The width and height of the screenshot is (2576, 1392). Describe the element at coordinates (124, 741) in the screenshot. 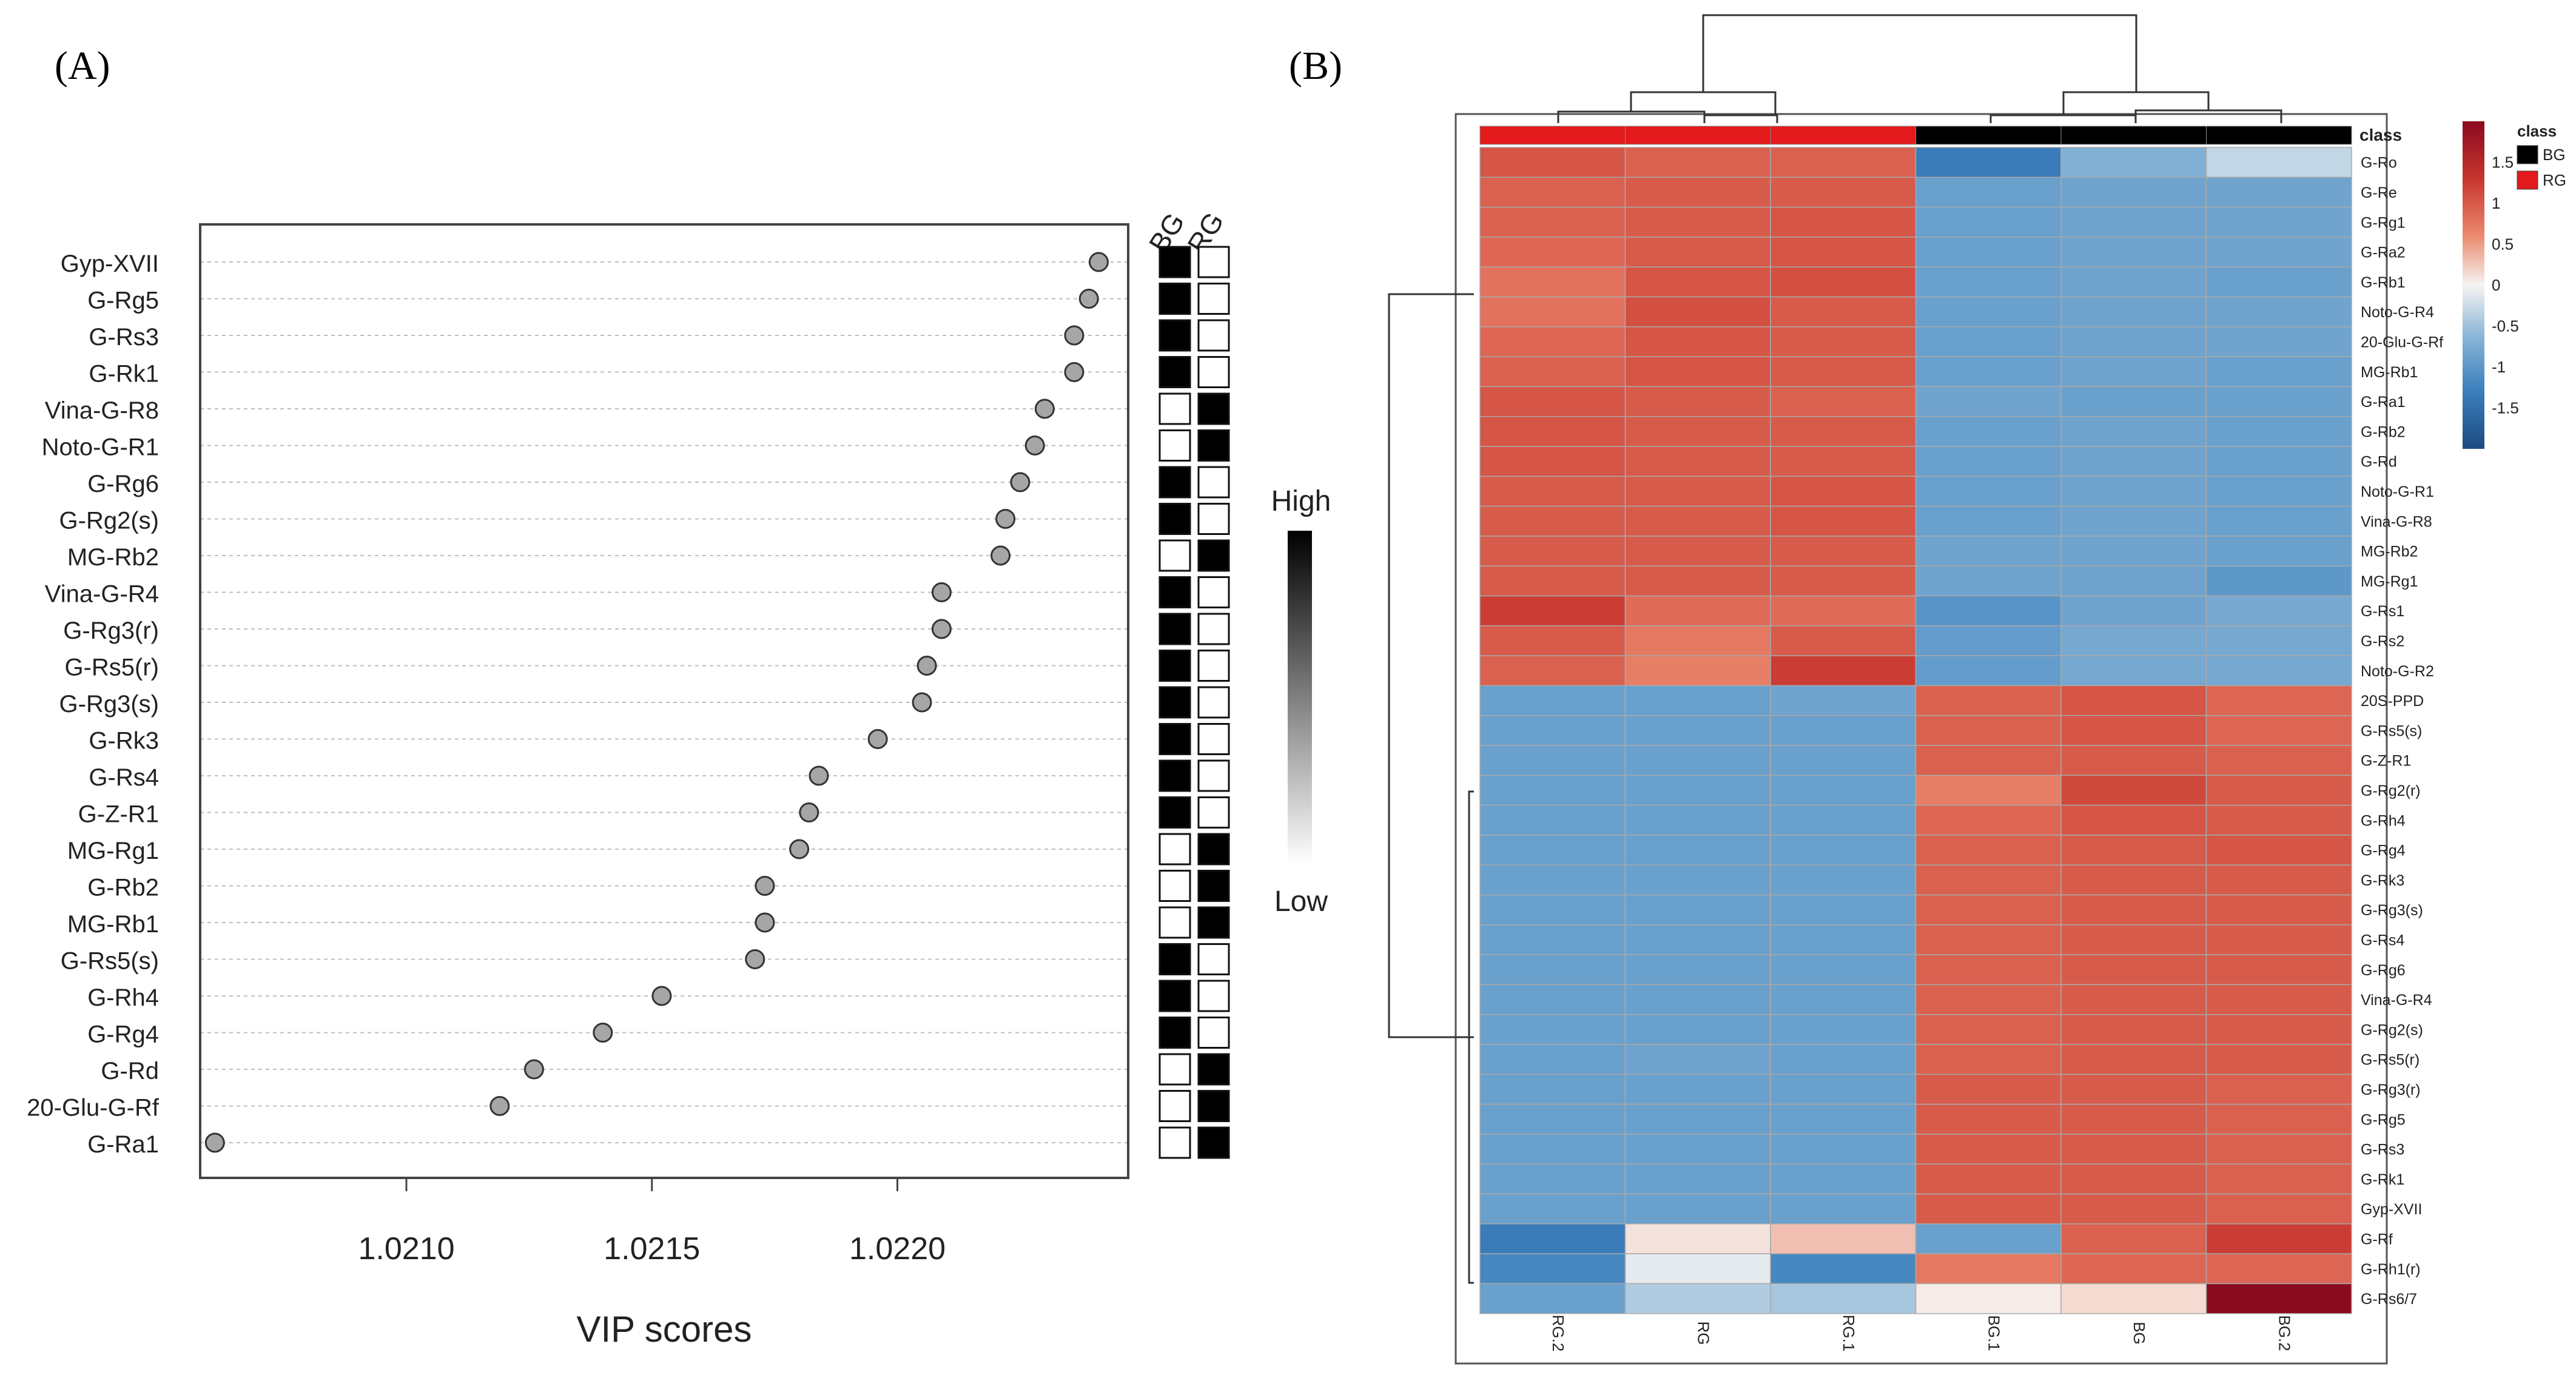

I see `vip-row-label: G-Rk3` at that location.